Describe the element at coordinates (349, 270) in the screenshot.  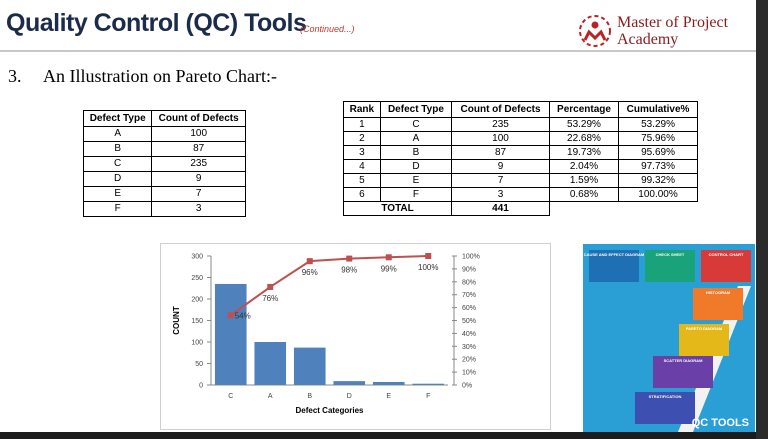
I see `data-label: 98%` at that location.